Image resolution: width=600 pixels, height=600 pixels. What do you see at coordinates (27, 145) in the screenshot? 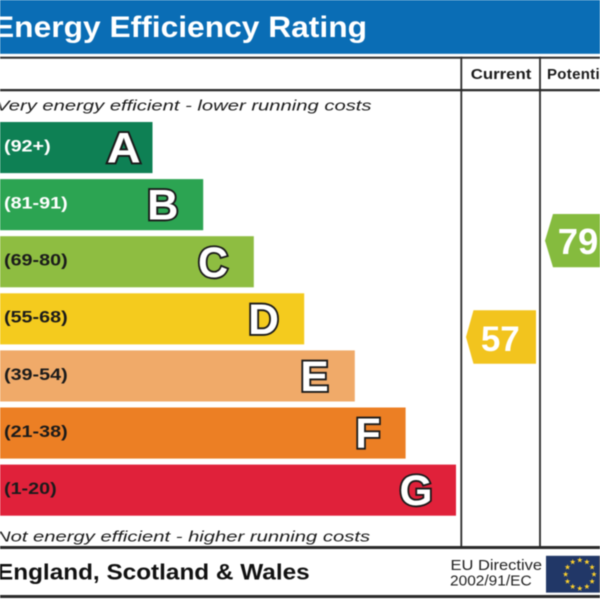
I see `svg-text: (92+)` at bounding box center [27, 145].